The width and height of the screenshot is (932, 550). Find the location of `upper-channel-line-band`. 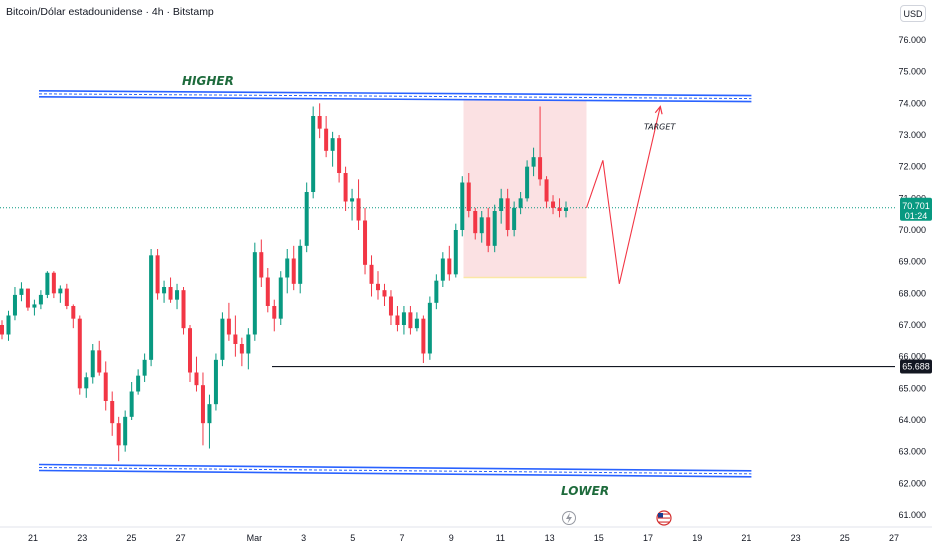

upper-channel-line-band is located at coordinates (395, 96).